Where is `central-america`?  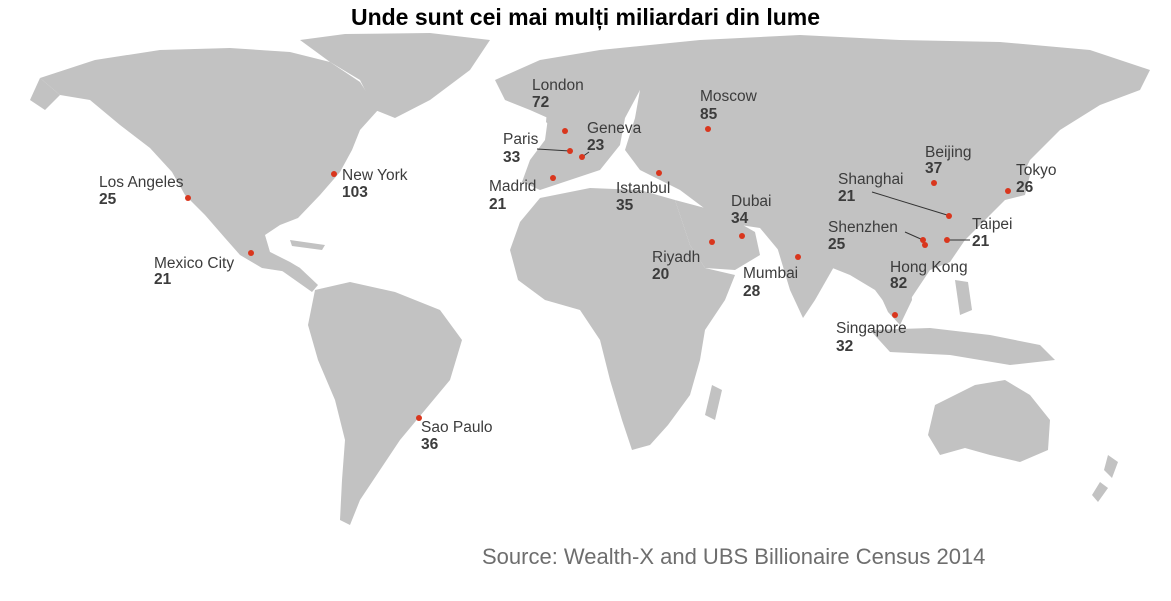 central-america is located at coordinates (294, 272).